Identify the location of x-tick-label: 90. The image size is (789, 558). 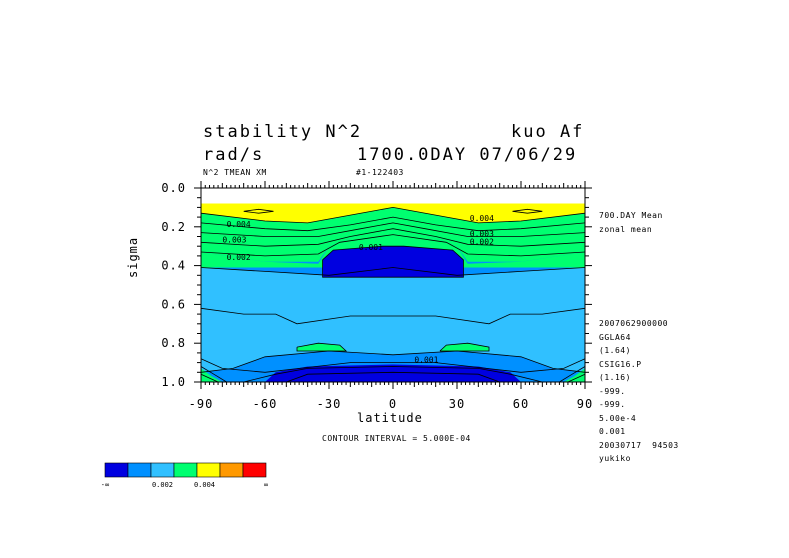
(585, 404).